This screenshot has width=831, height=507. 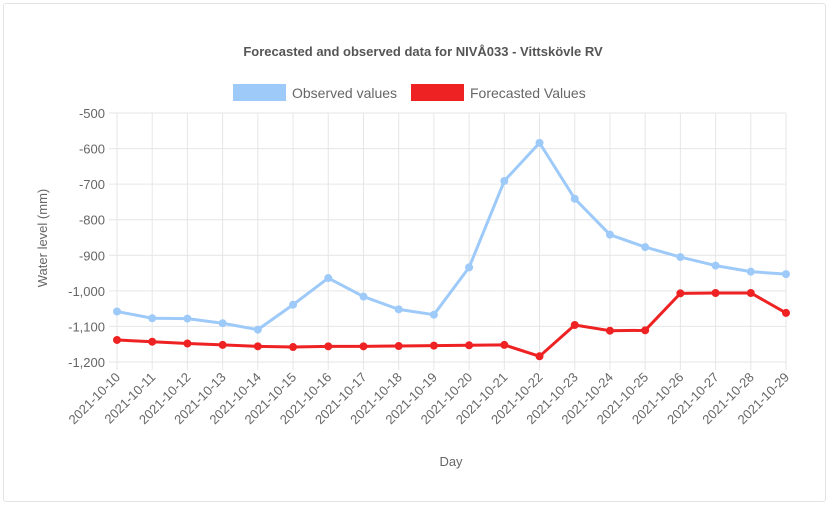 I want to click on y-axis-label: Water level (mm), so click(x=42, y=238).